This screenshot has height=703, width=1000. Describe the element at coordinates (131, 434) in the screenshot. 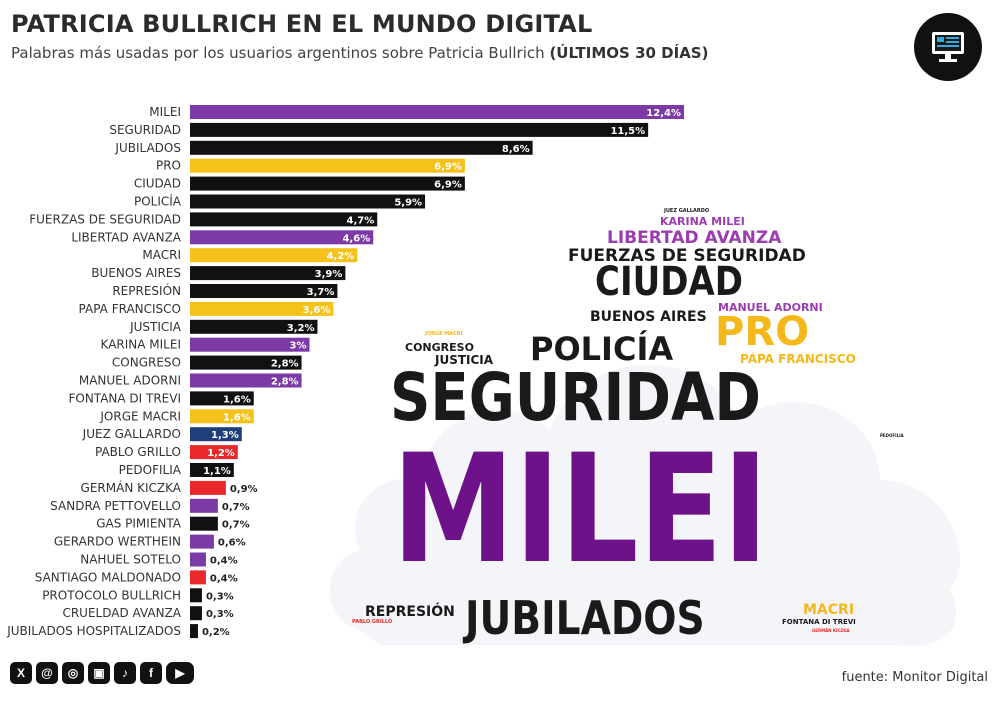

I see `category-label: JUEZ GALLARDO` at that location.